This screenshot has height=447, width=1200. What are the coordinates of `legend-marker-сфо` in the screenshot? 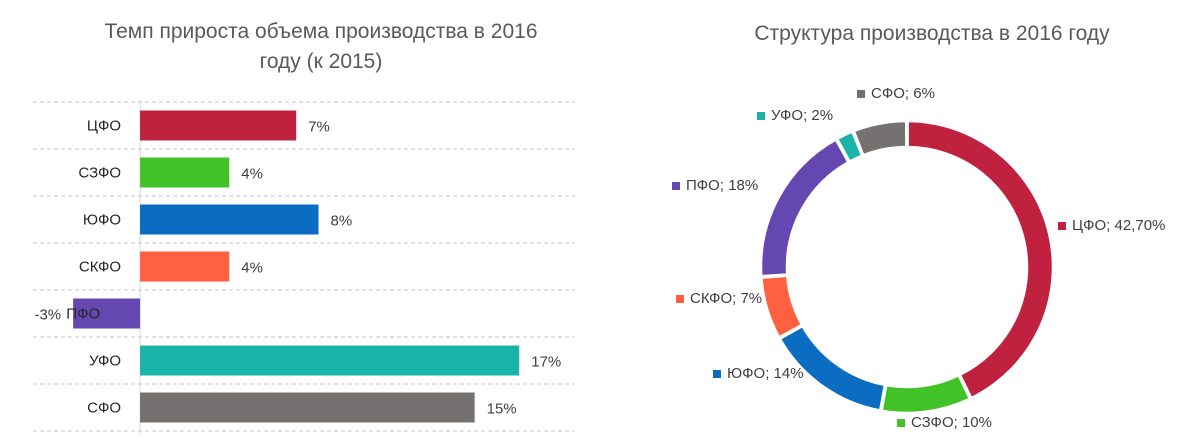 It's located at (861, 94).